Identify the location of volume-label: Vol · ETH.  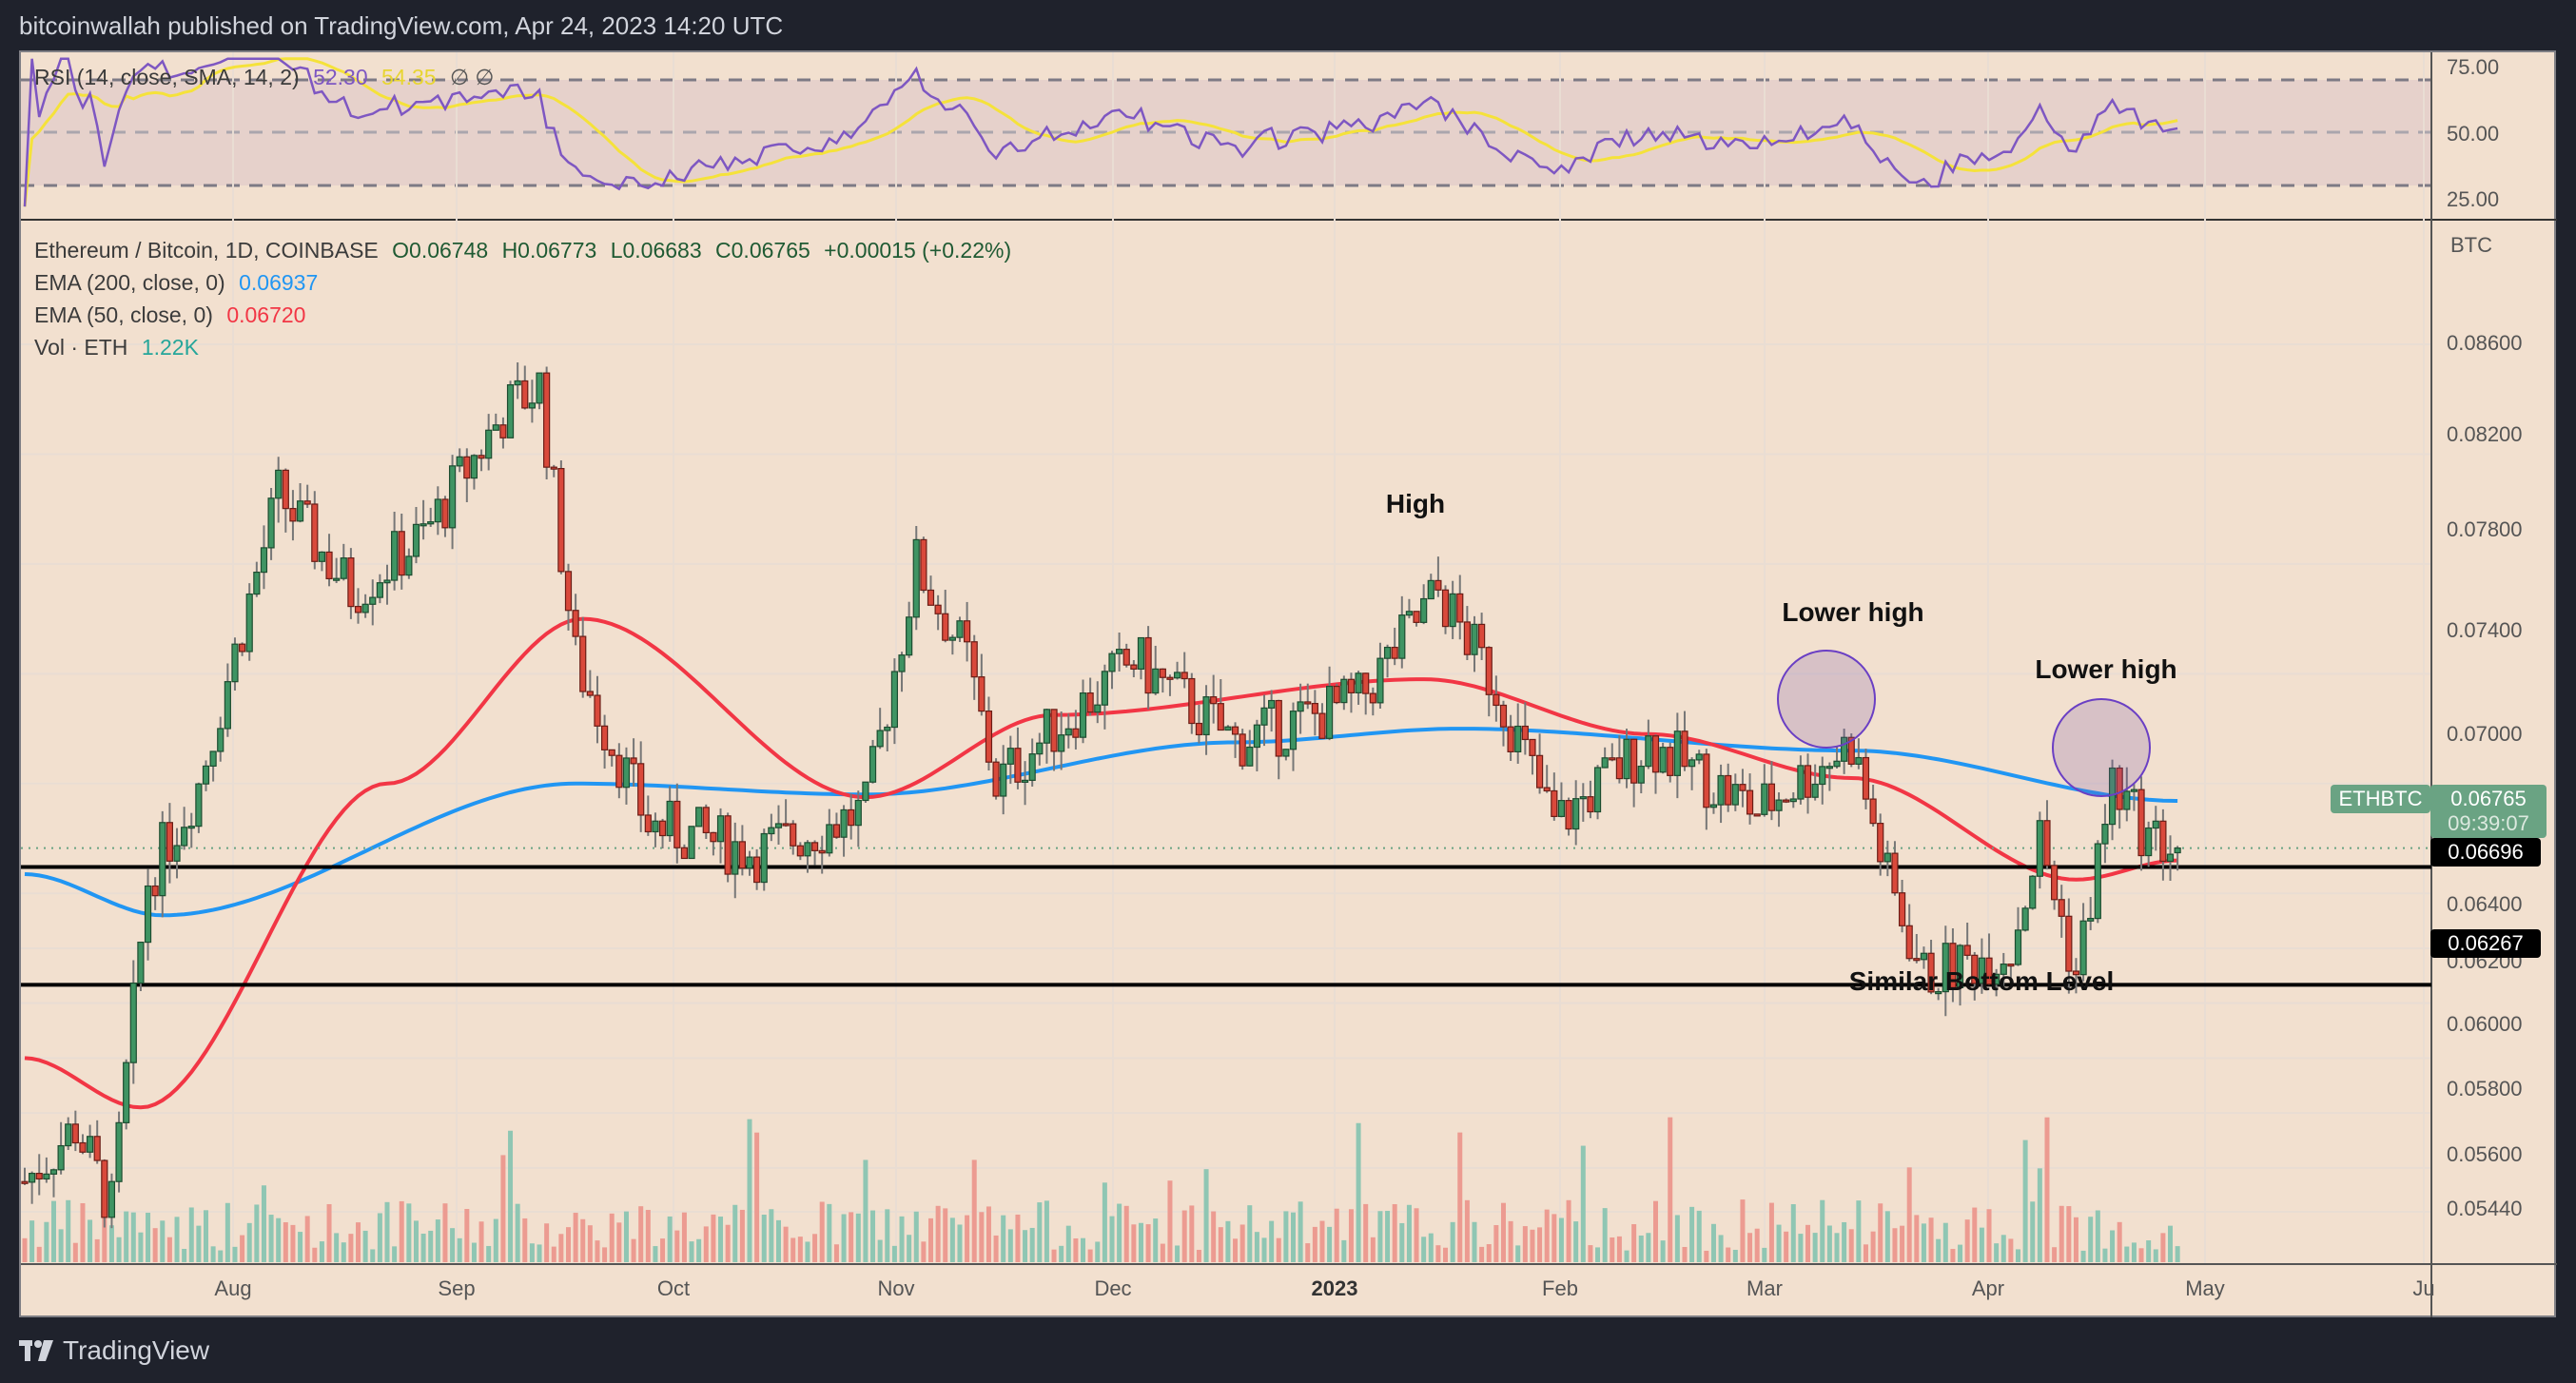
(81, 347).